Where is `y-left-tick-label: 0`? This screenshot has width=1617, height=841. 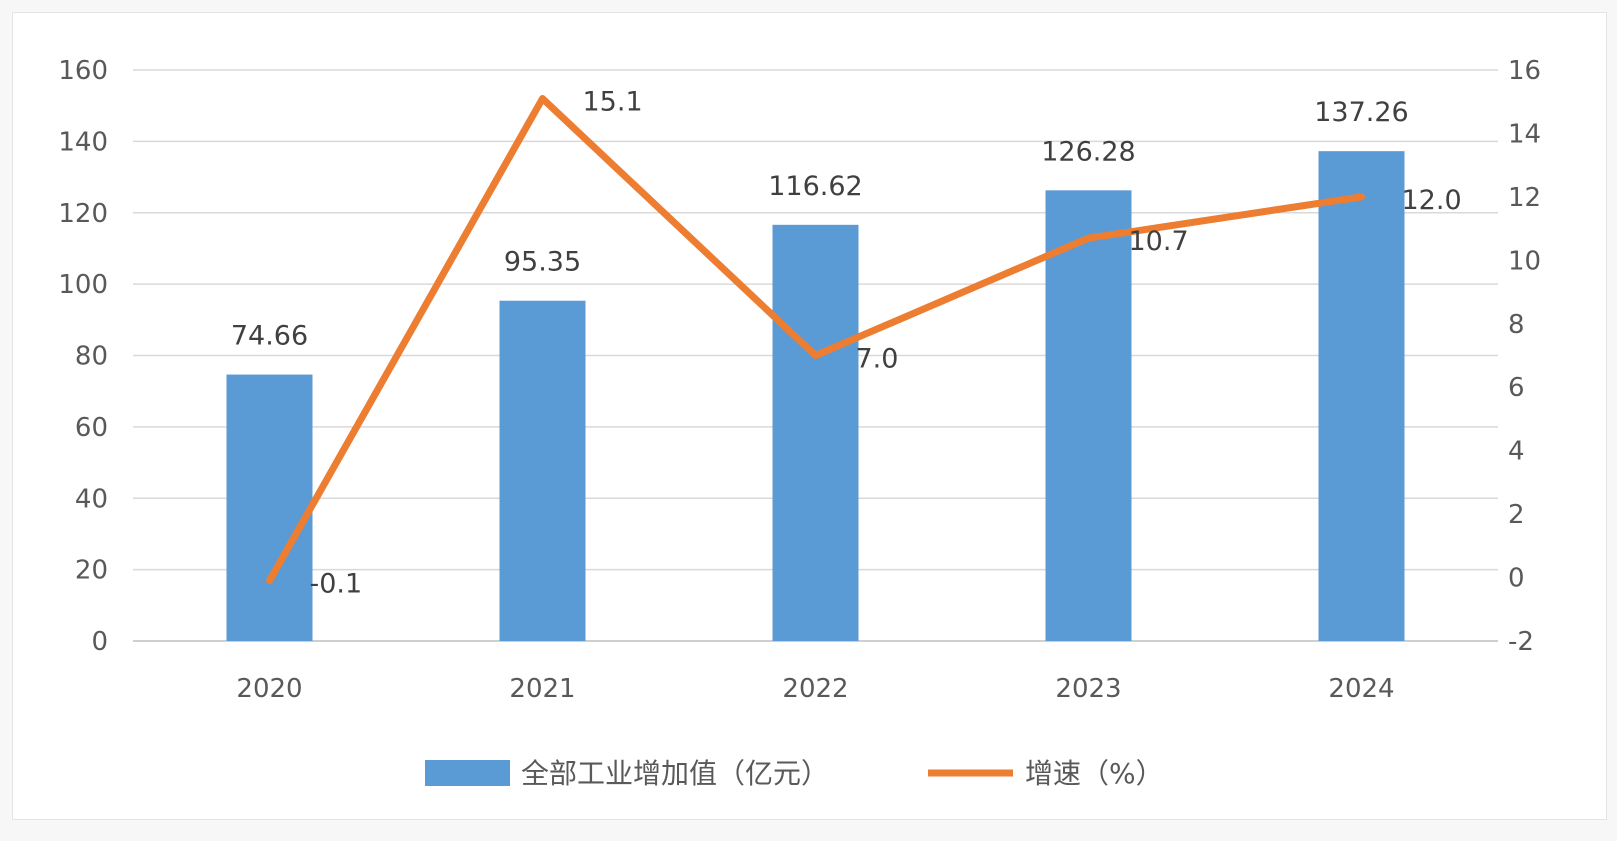 y-left-tick-label: 0 is located at coordinates (99, 642).